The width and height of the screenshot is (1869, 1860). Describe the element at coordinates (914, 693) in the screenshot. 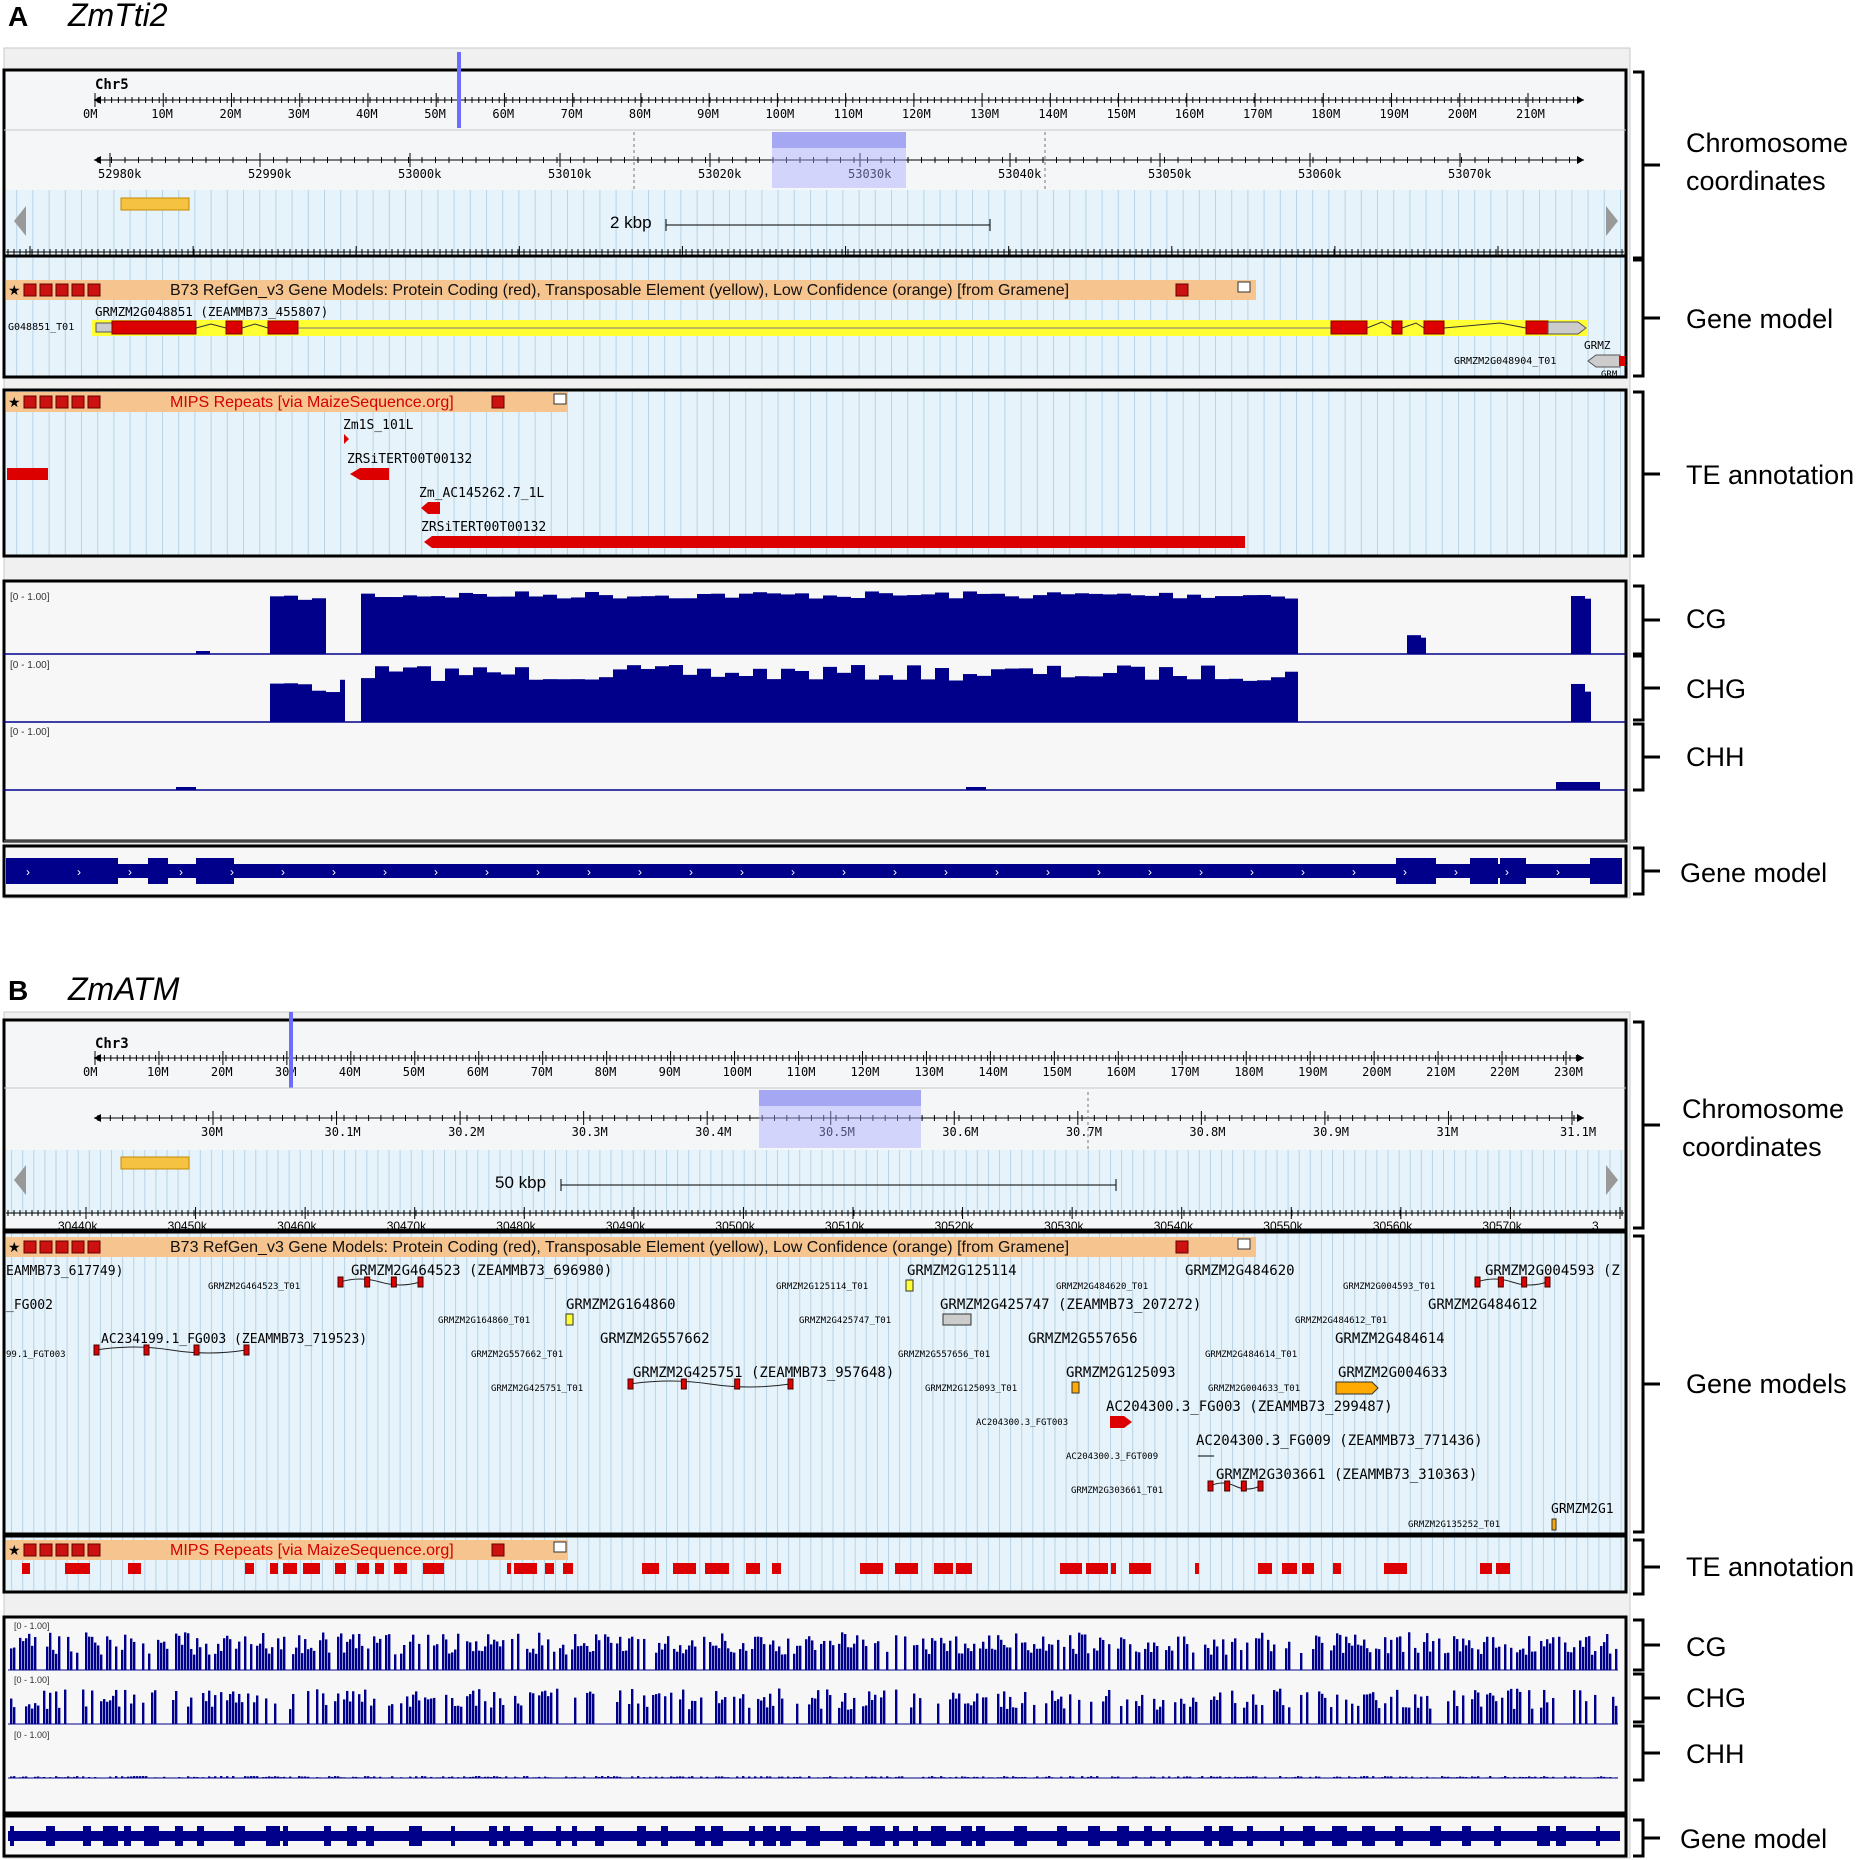

I see `chg-bar` at that location.